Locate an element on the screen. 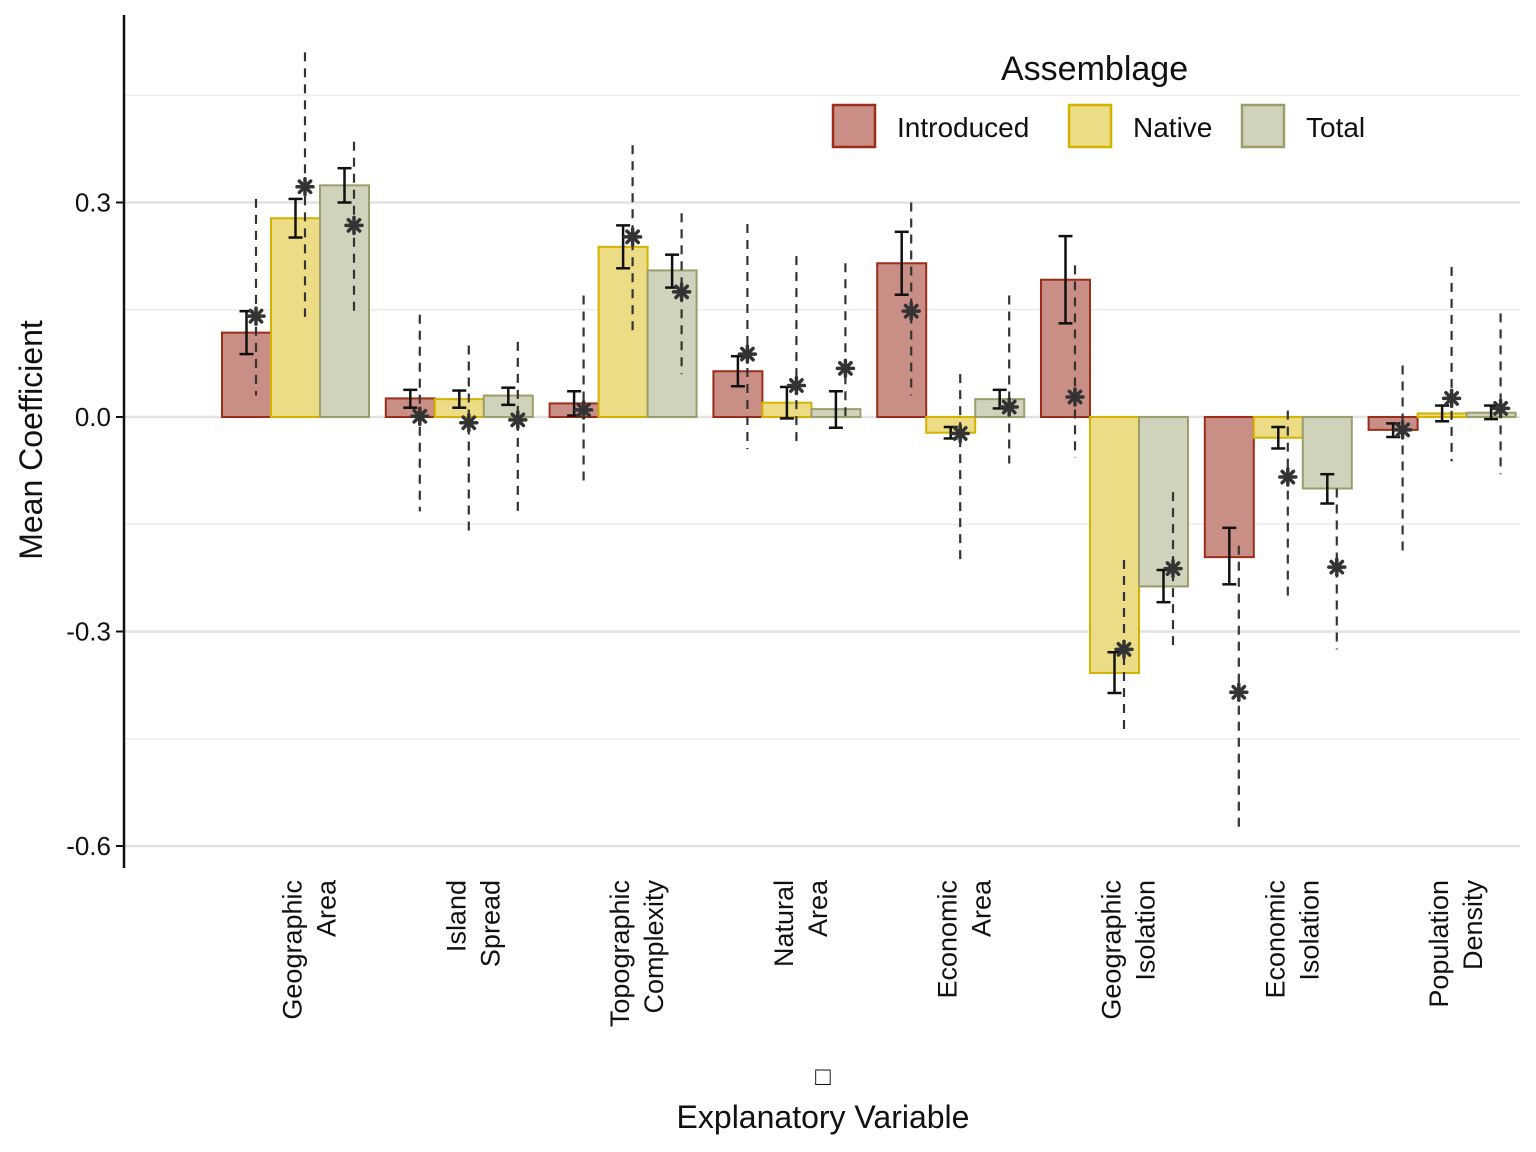  legend-item-native: Native is located at coordinates (1139, 126).